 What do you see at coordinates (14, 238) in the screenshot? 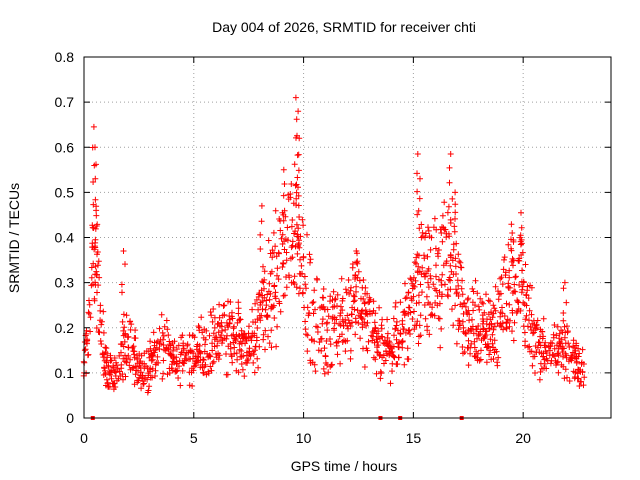
I see `y-axis-label: SRMTID / TECUs` at bounding box center [14, 238].